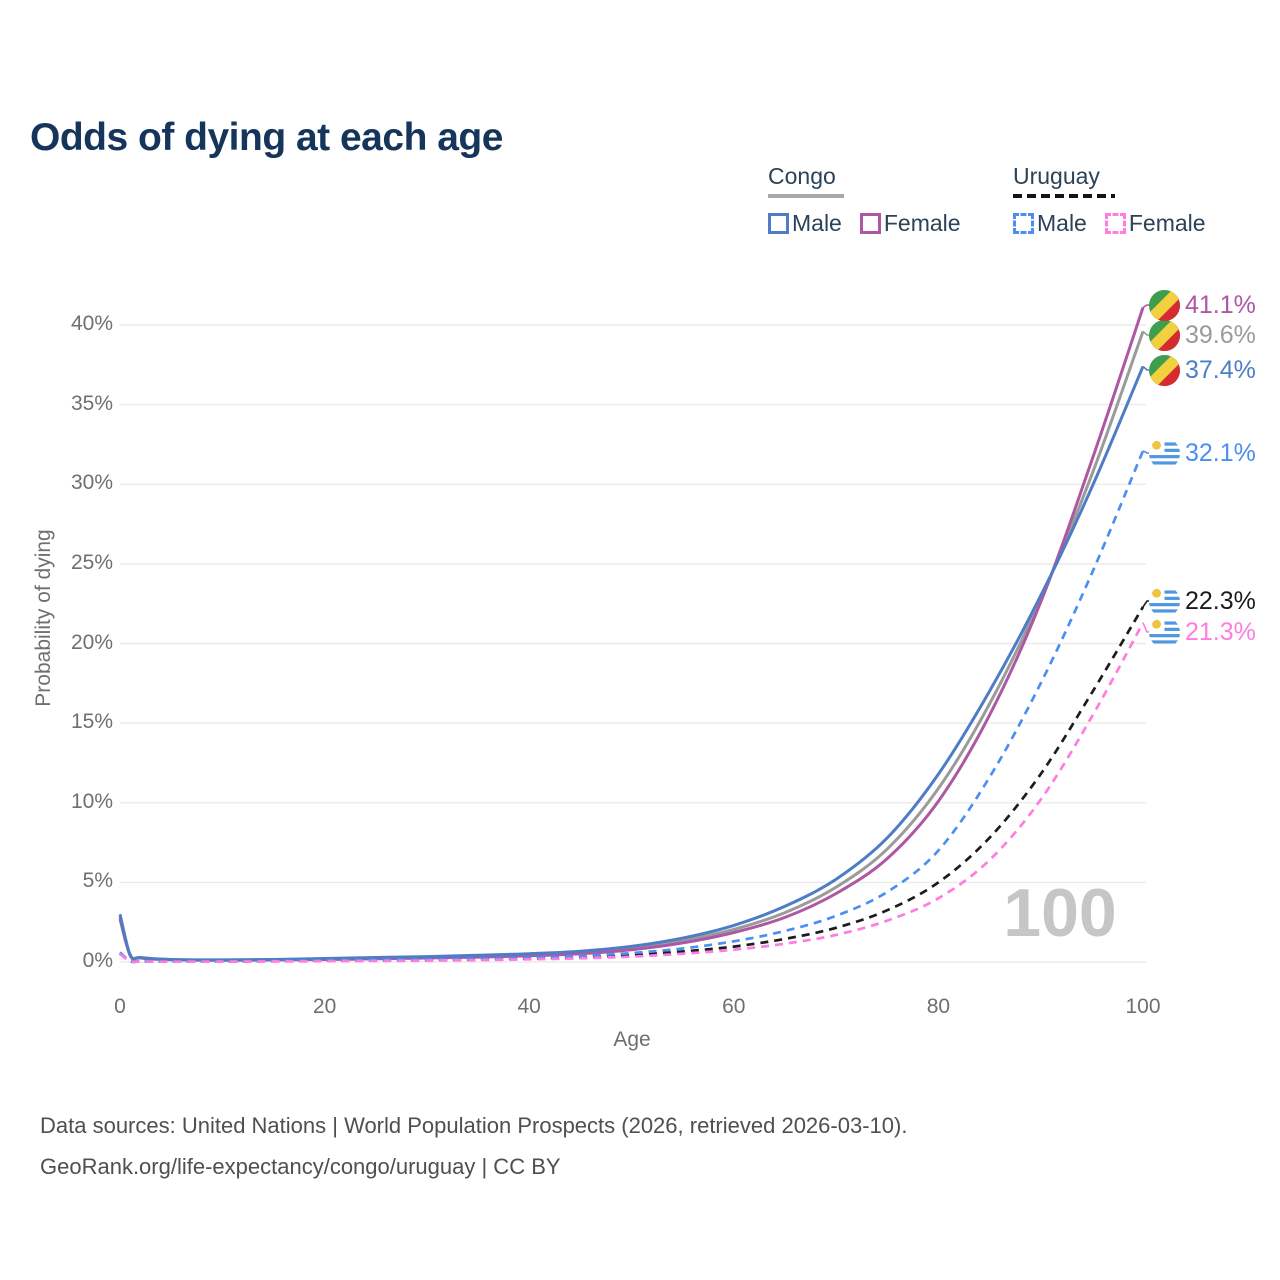  Describe the element at coordinates (864, 200) in the screenshot. I see `legend-group-congo: Congo Male Female` at that location.